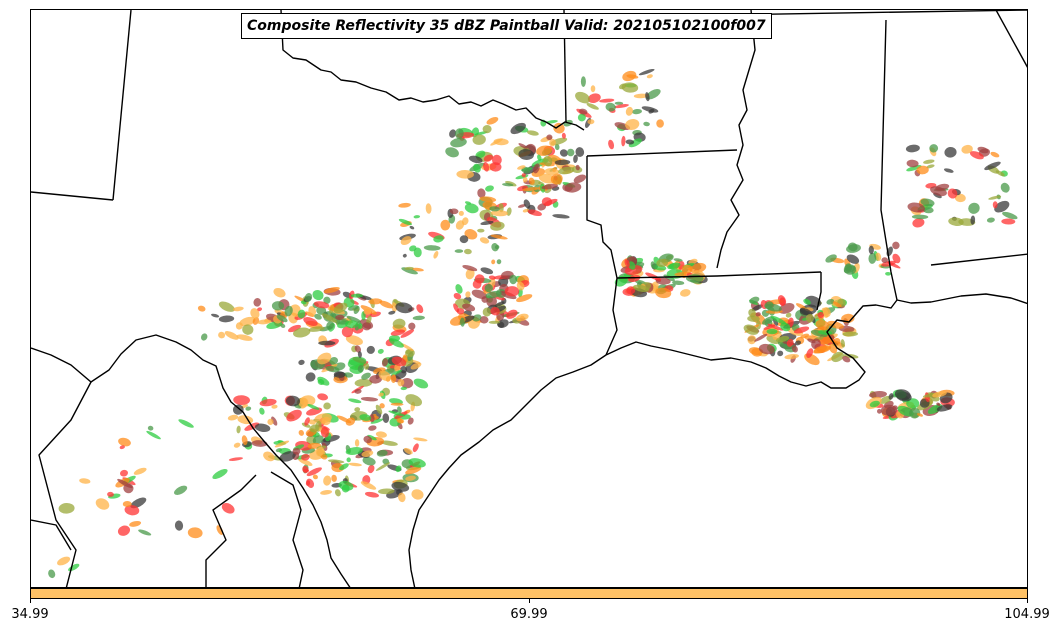 Image resolution: width=1062 pixels, height=633 pixels. What do you see at coordinates (122, 105) in the screenshot?
I see `border-nm-east` at bounding box center [122, 105].